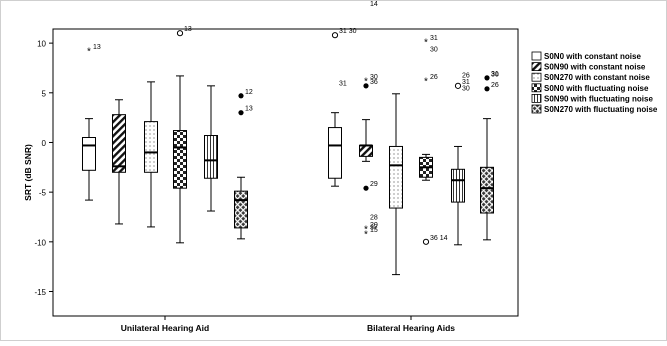  Describe the element at coordinates (41, 44) in the screenshot. I see `y-tick-label: 10` at that location.